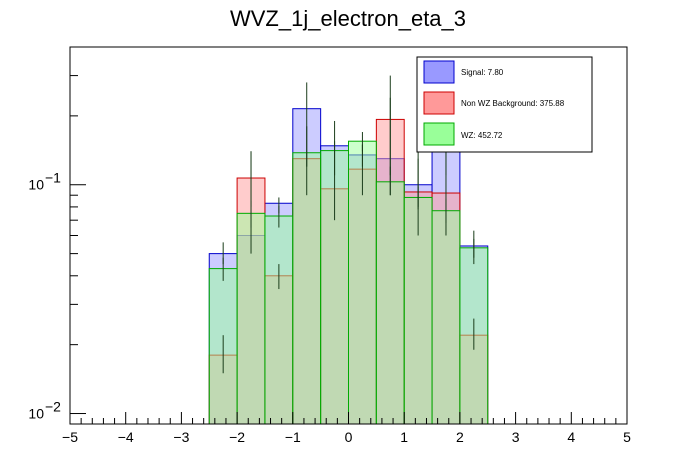 This screenshot has height=472, width=696. Describe the element at coordinates (57, 235) in the screenshot. I see `y-axis: 10−110−2` at that location.